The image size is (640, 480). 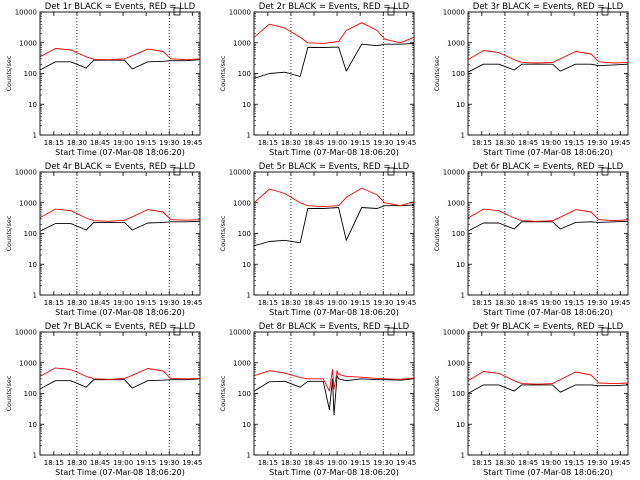 I want to click on panel-title: Det 7r BLACK = Events, RED = LLD, so click(x=120, y=327).